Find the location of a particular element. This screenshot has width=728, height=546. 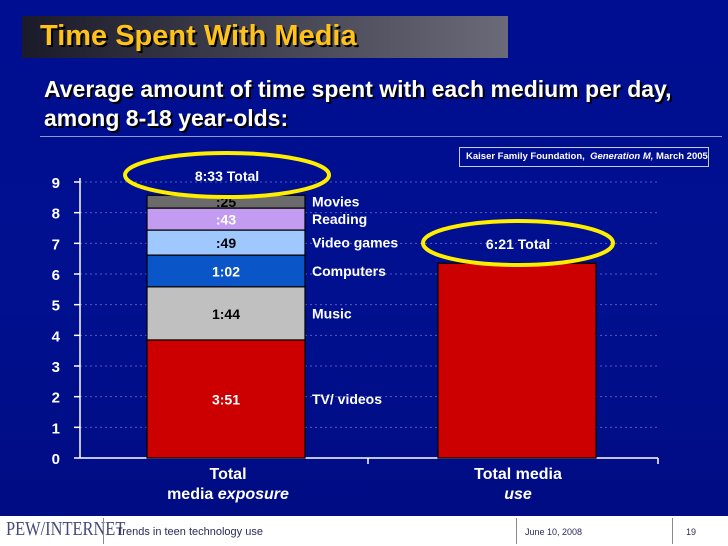

y-tick-label: 0 is located at coordinates (56, 459).